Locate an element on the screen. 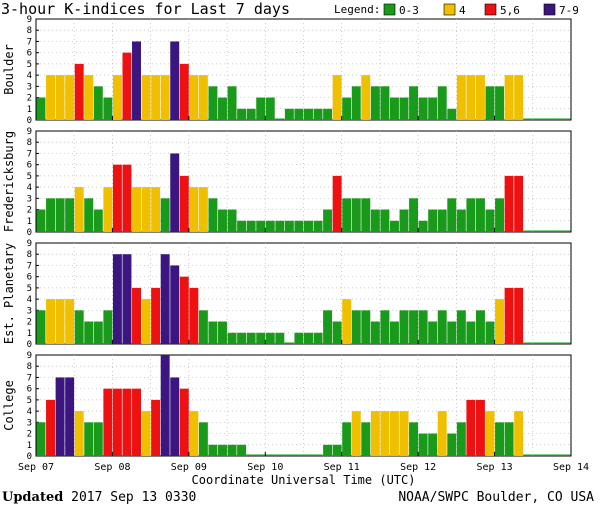  station-name-2: Est. Planetary is located at coordinates (9, 293).